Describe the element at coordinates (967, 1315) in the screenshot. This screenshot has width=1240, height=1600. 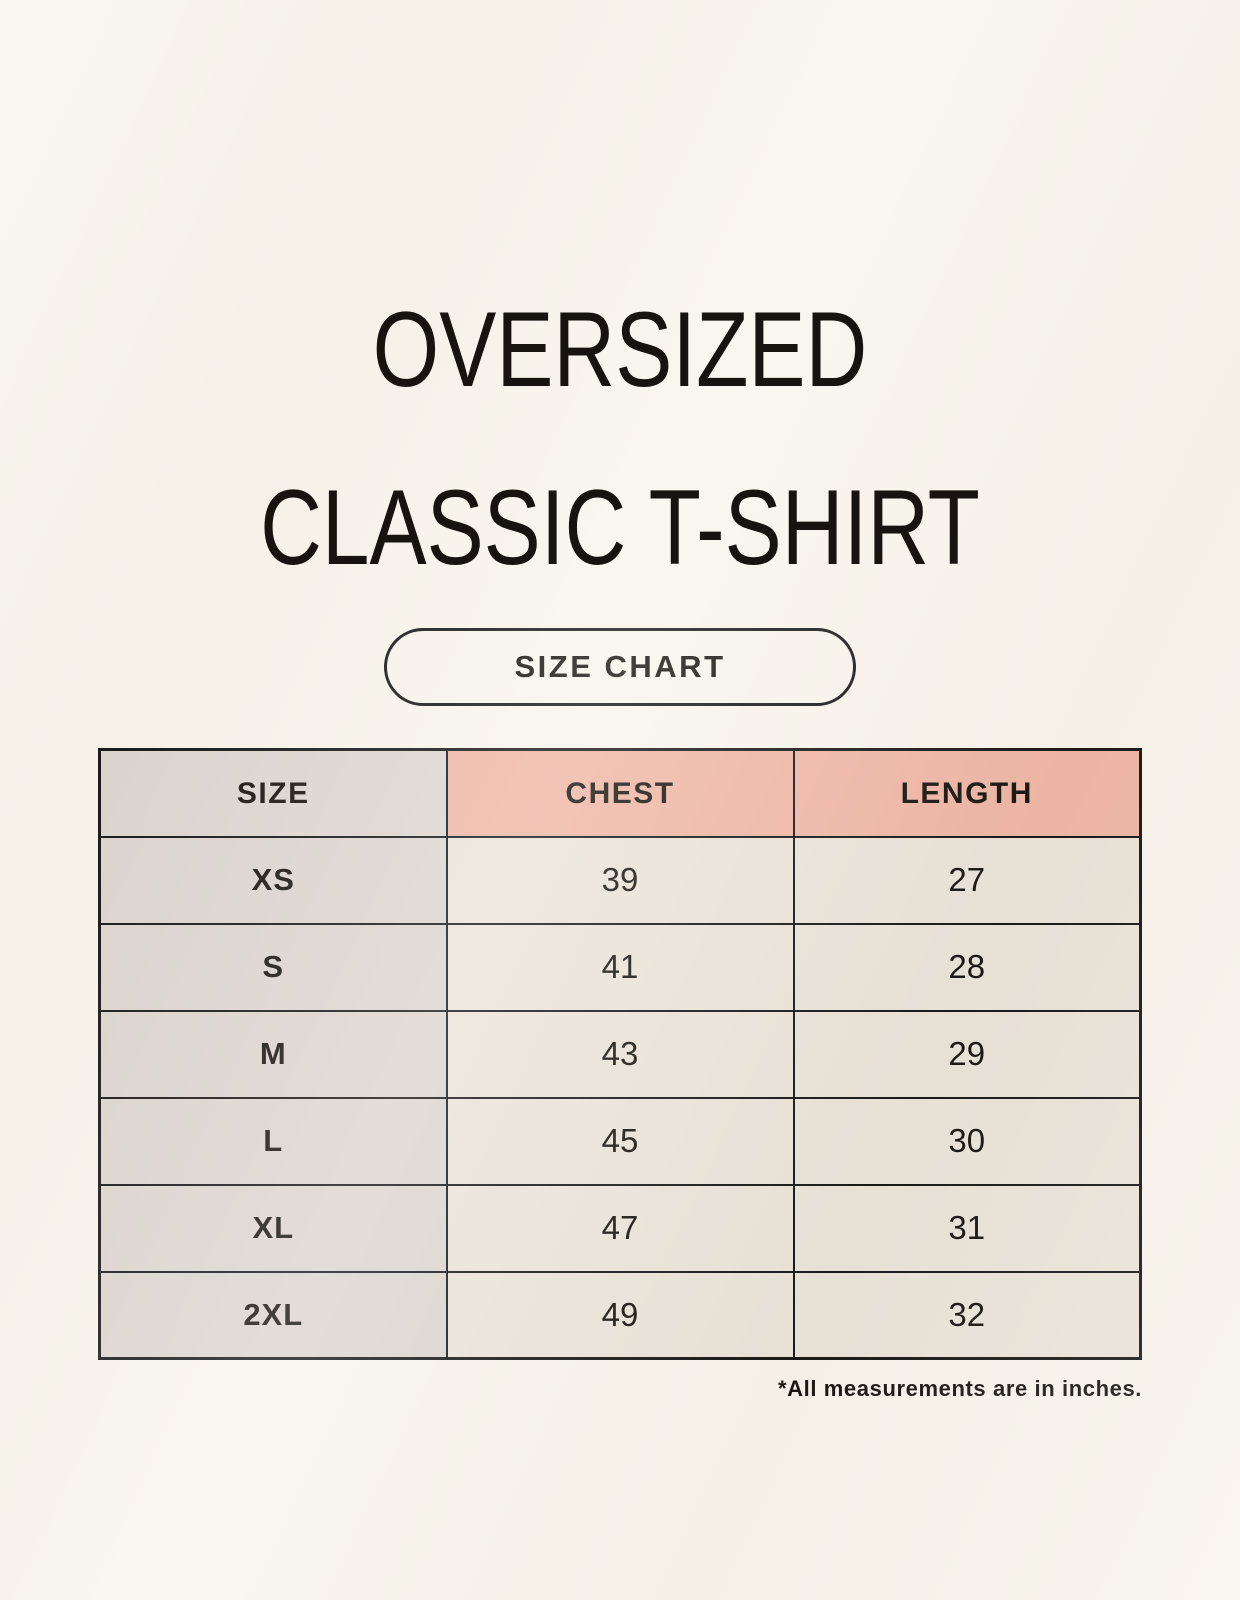
I see `length-value: 32` at that location.